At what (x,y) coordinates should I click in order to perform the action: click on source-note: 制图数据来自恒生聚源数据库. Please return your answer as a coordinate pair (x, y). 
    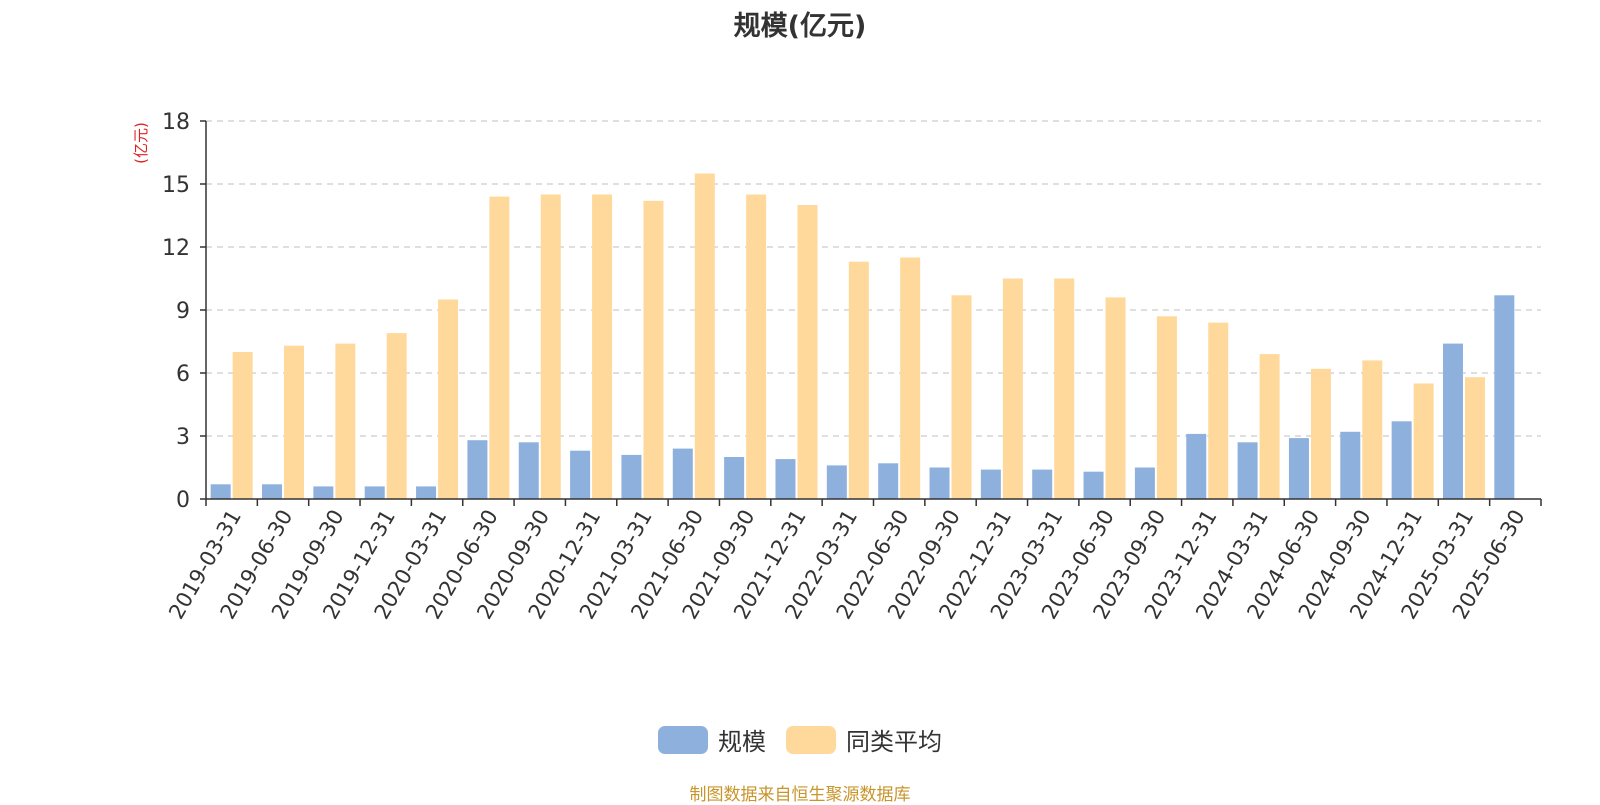
    Looking at the image, I should click on (800, 795).